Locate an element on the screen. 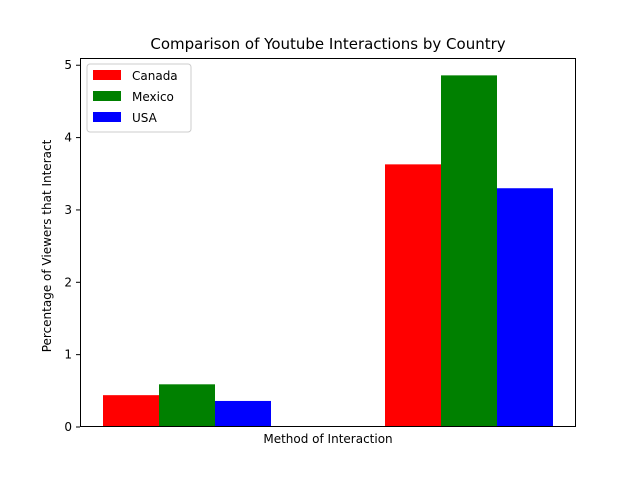 The width and height of the screenshot is (640, 480). y-axis-label: Percentage of Viewers that Interact is located at coordinates (47, 245).